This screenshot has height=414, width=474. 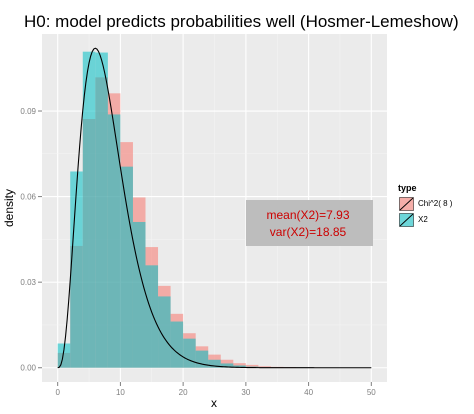 I want to click on x-tick-label: 40, so click(x=308, y=392).